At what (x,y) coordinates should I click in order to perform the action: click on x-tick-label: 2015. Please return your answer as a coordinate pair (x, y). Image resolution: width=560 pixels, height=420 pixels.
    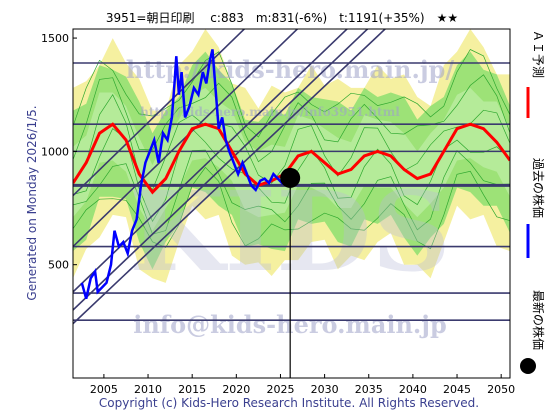
    Looking at the image, I should click on (192, 389).